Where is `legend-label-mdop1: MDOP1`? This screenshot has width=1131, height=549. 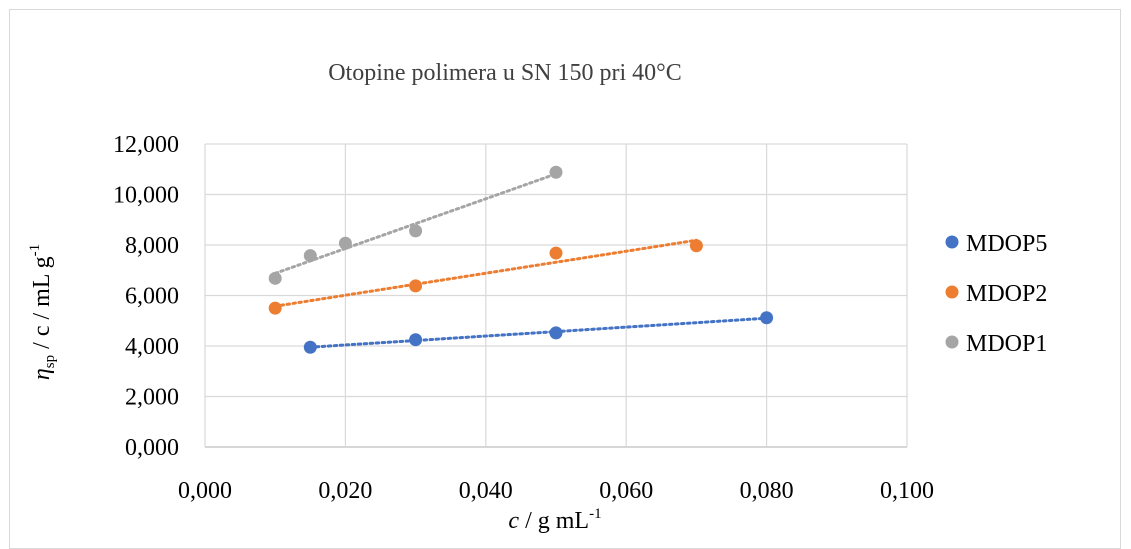
legend-label-mdop1: MDOP1 is located at coordinates (1006, 344).